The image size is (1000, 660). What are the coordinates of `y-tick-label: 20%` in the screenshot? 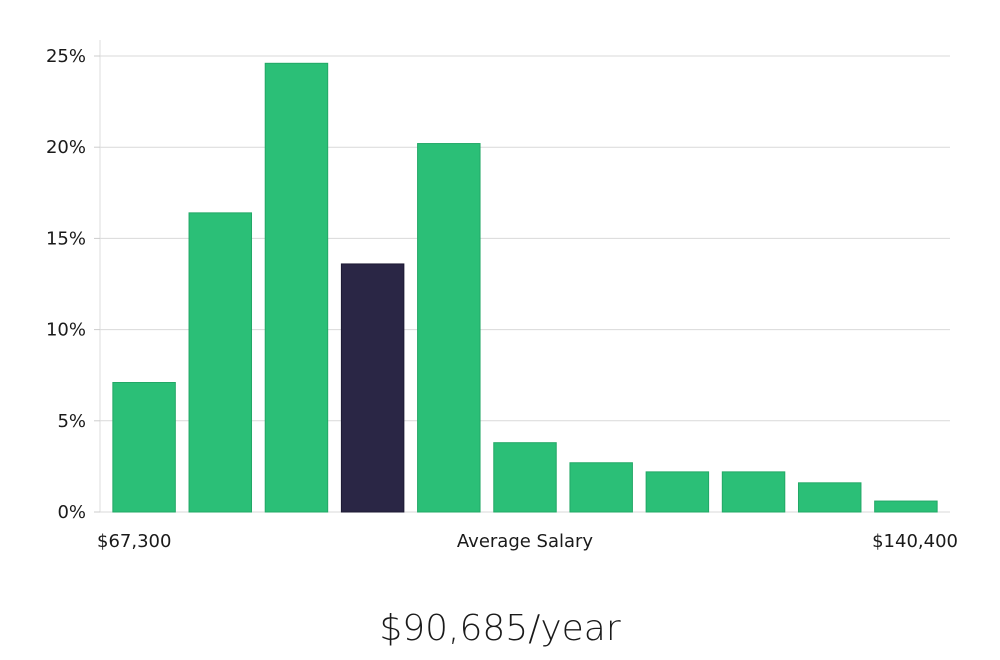 It's located at (66, 147).